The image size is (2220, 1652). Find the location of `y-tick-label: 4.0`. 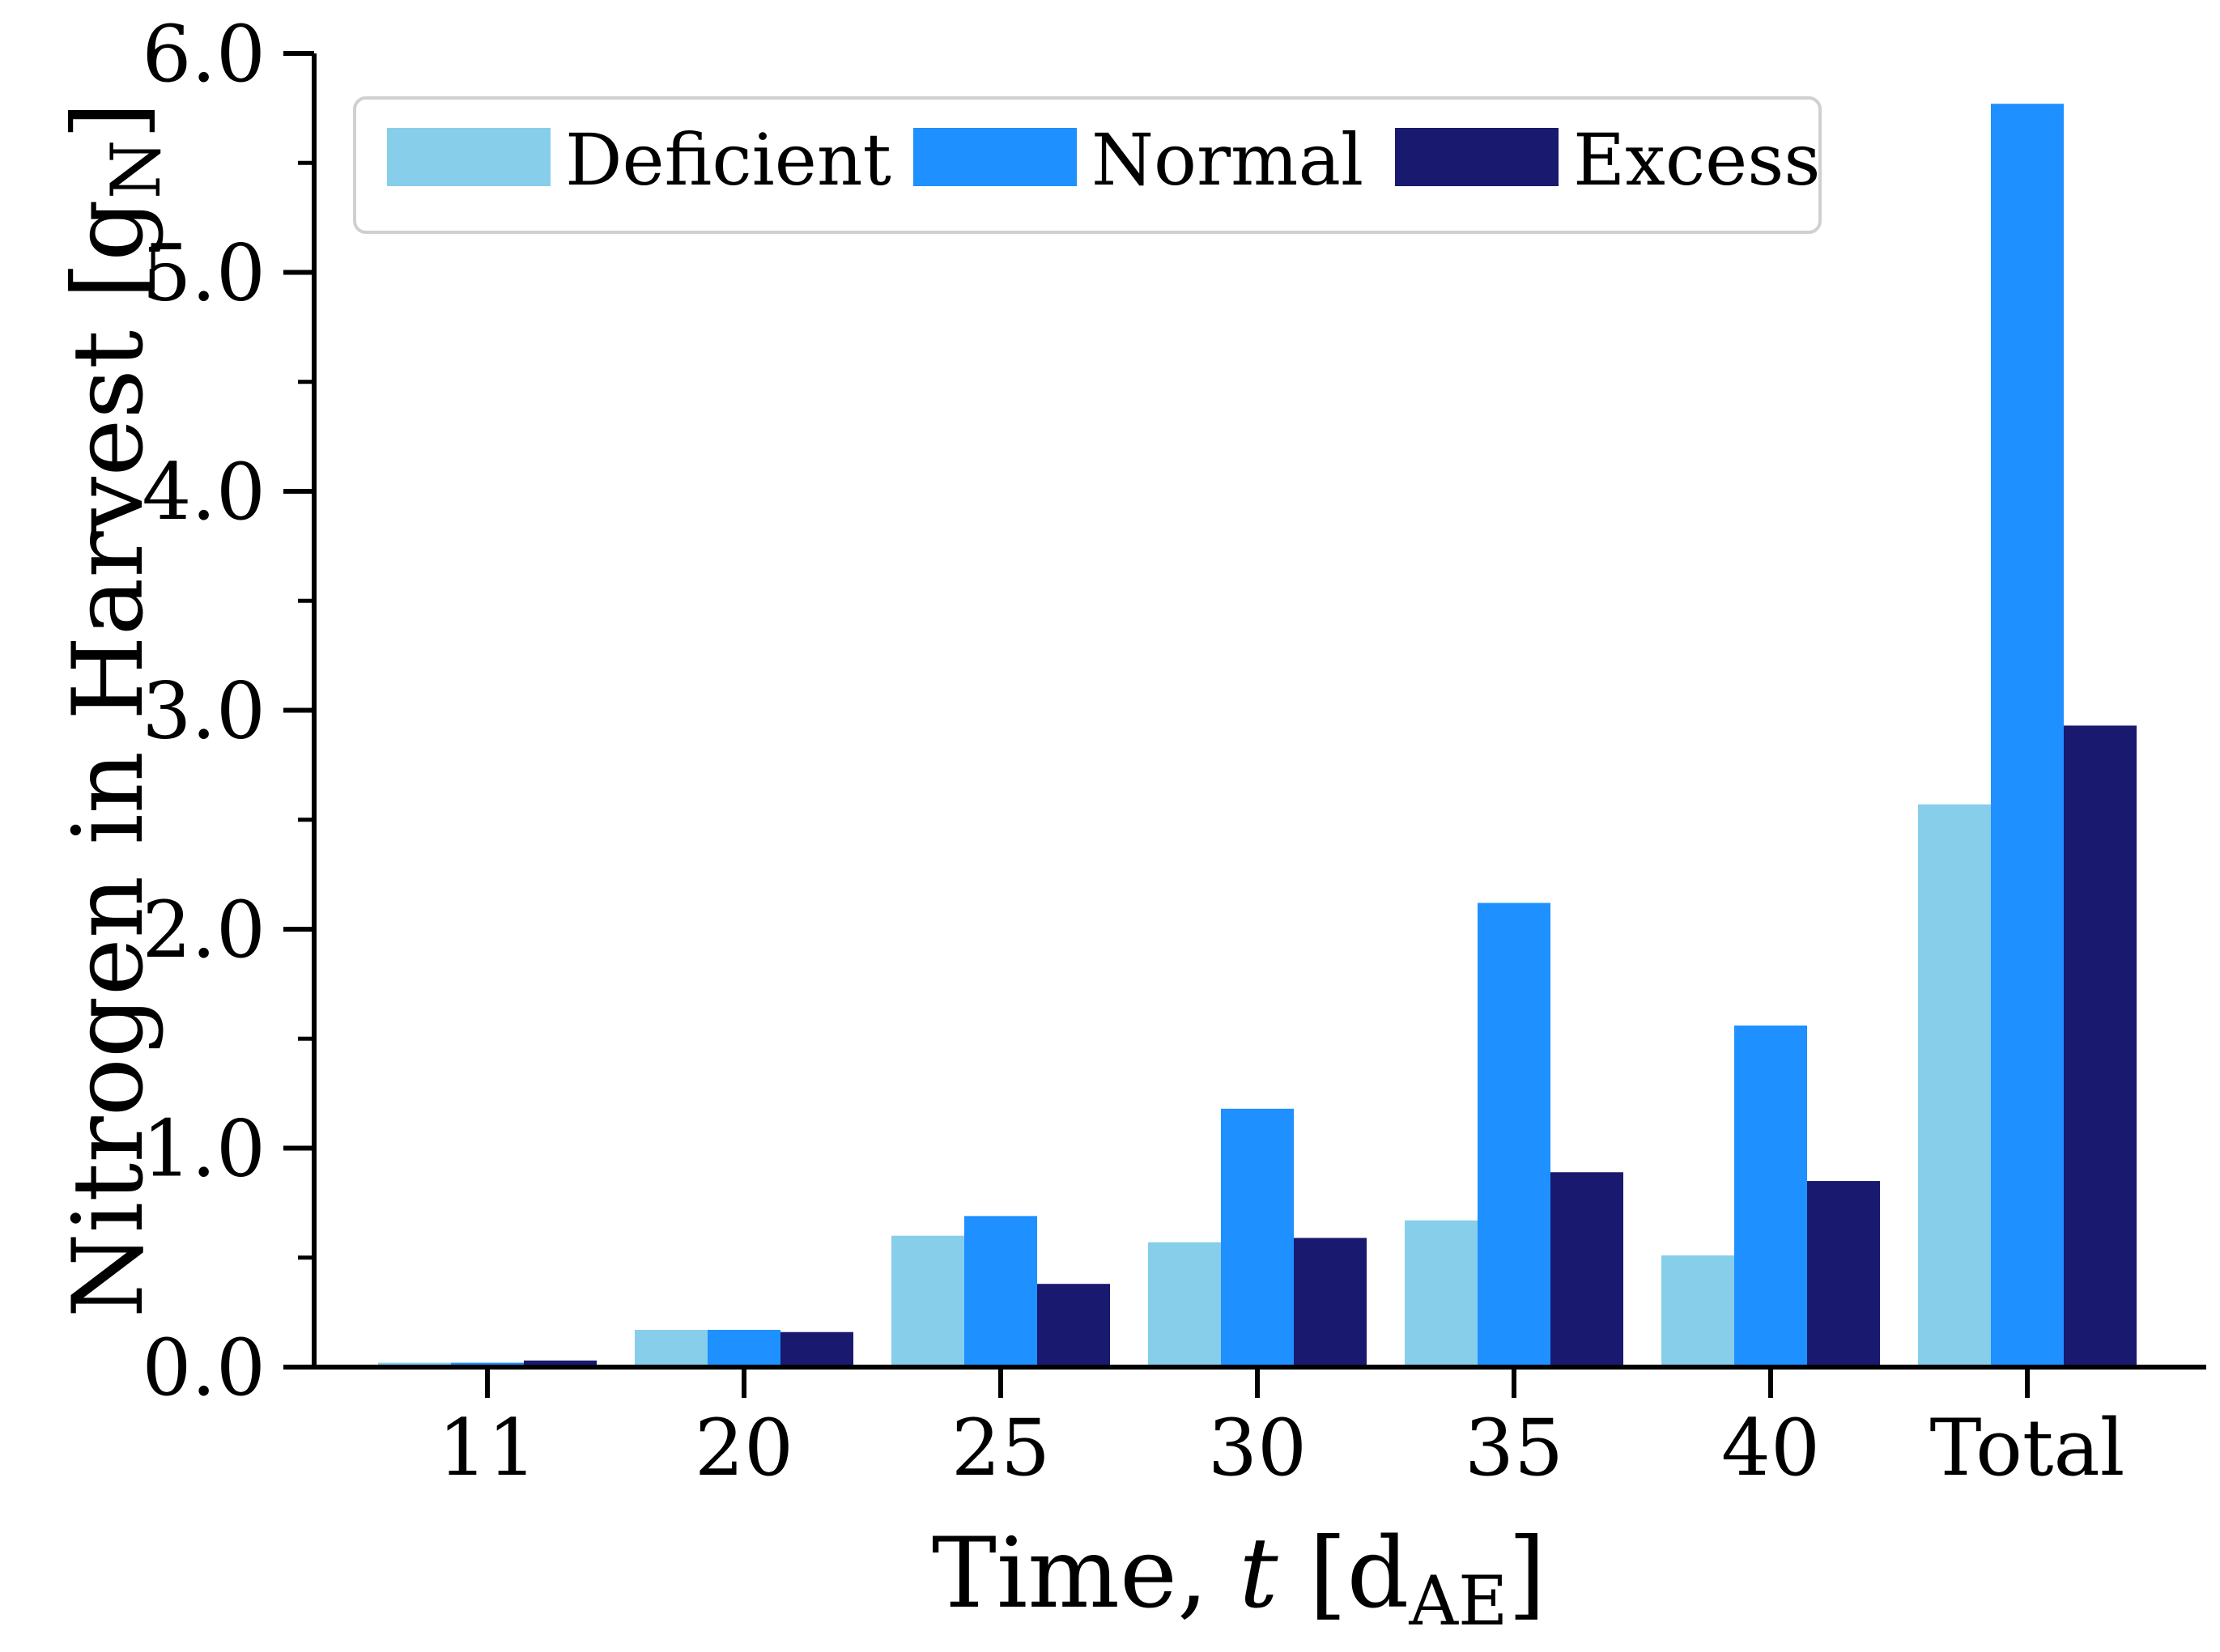

y-tick-label: 4.0 is located at coordinates (204, 492).